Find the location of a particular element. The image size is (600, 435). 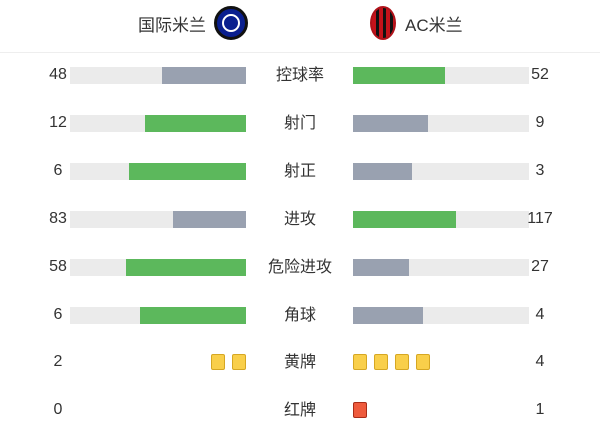

away-value: 52 is located at coordinates (540, 74).